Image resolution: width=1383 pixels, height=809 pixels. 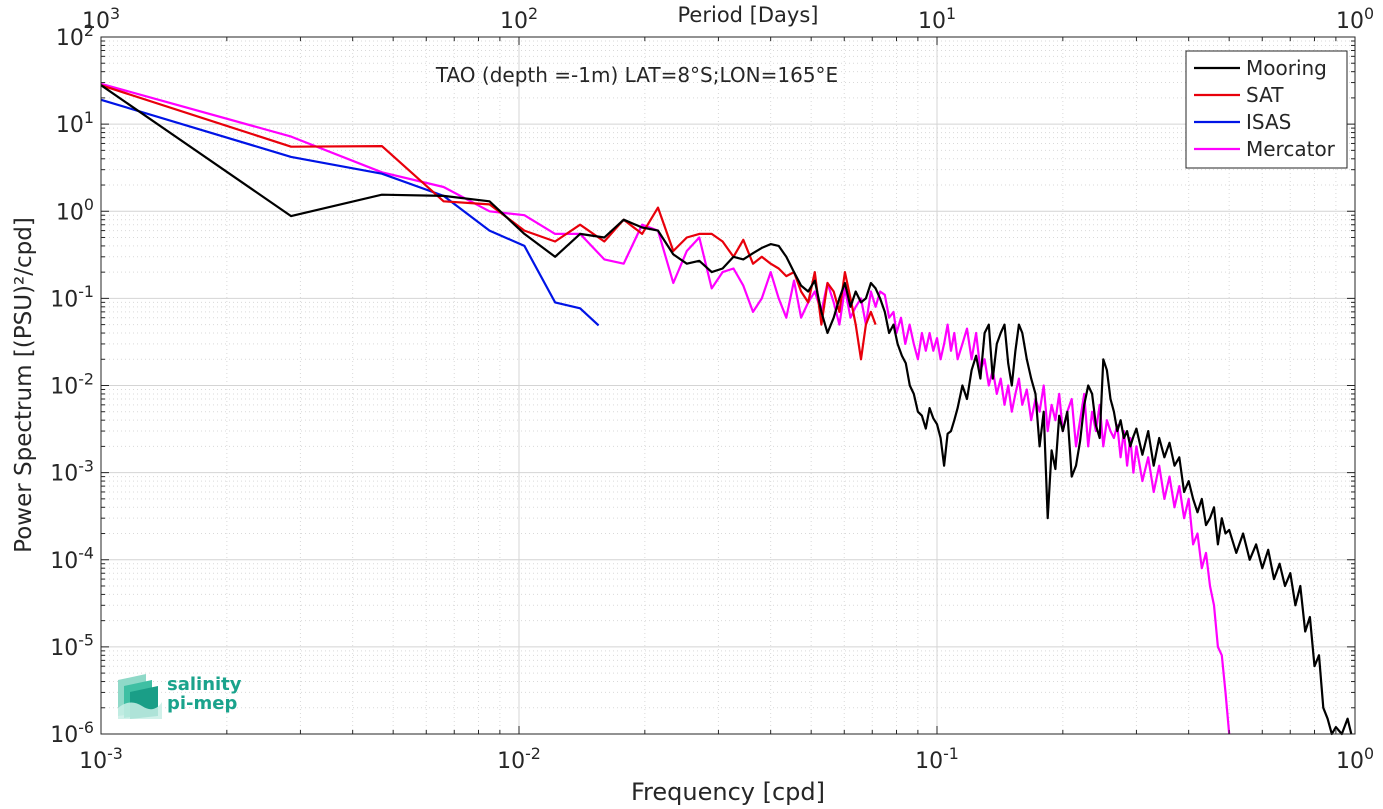 What do you see at coordinates (1355, 759) in the screenshot?
I see `x-tick-label: 10⁰` at bounding box center [1355, 759].